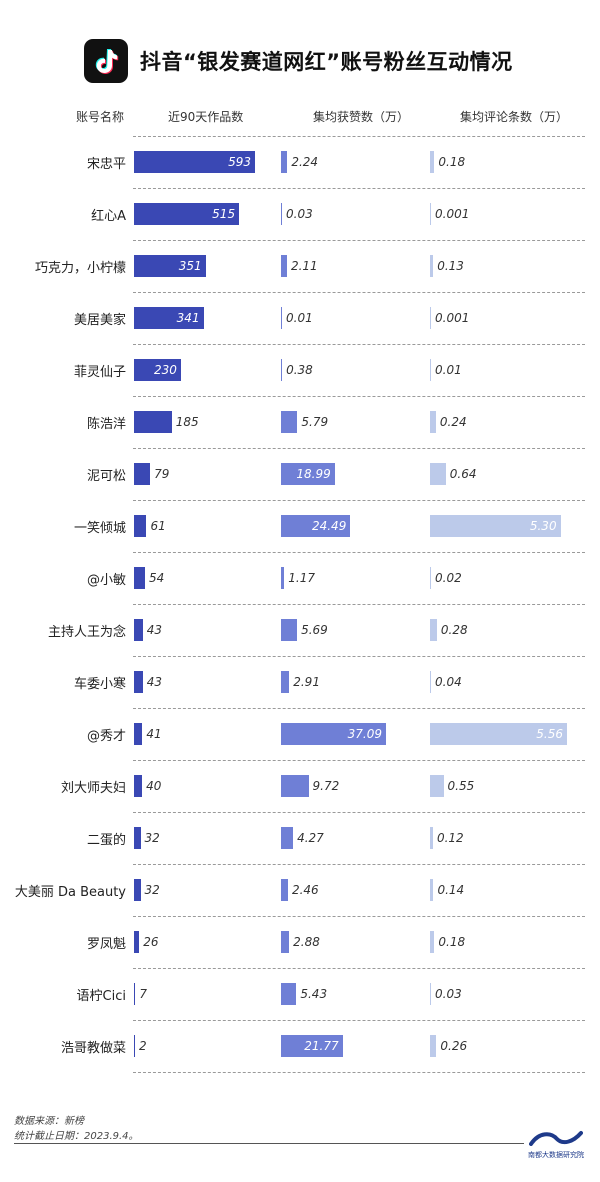  What do you see at coordinates (154, 786) in the screenshot?
I see `works-value-label: 40` at bounding box center [154, 786].